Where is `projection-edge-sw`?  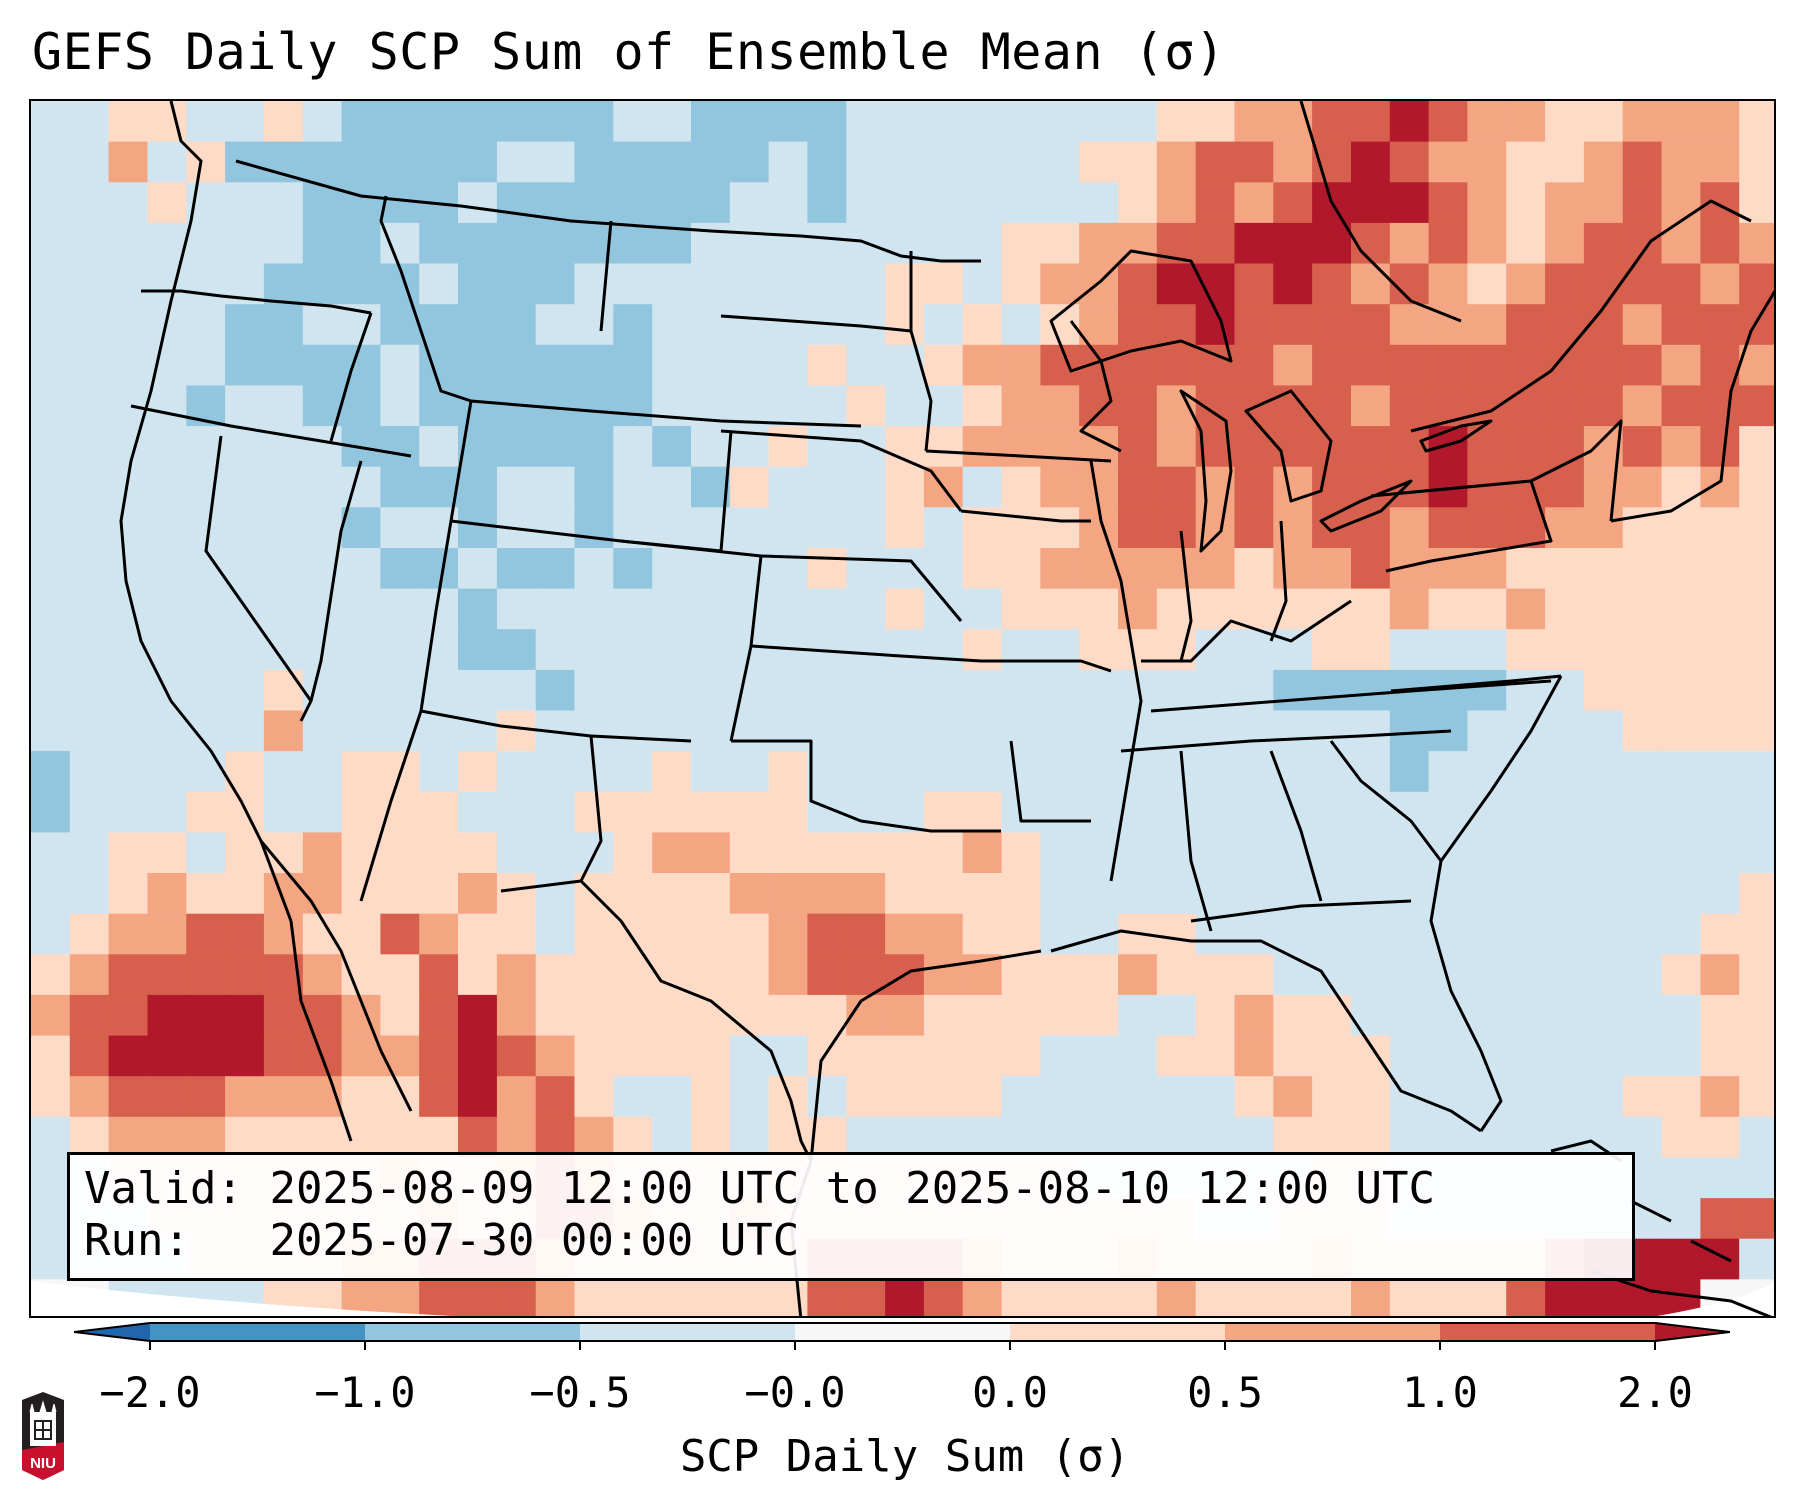
projection-edge-sw is located at coordinates (241, 1298).